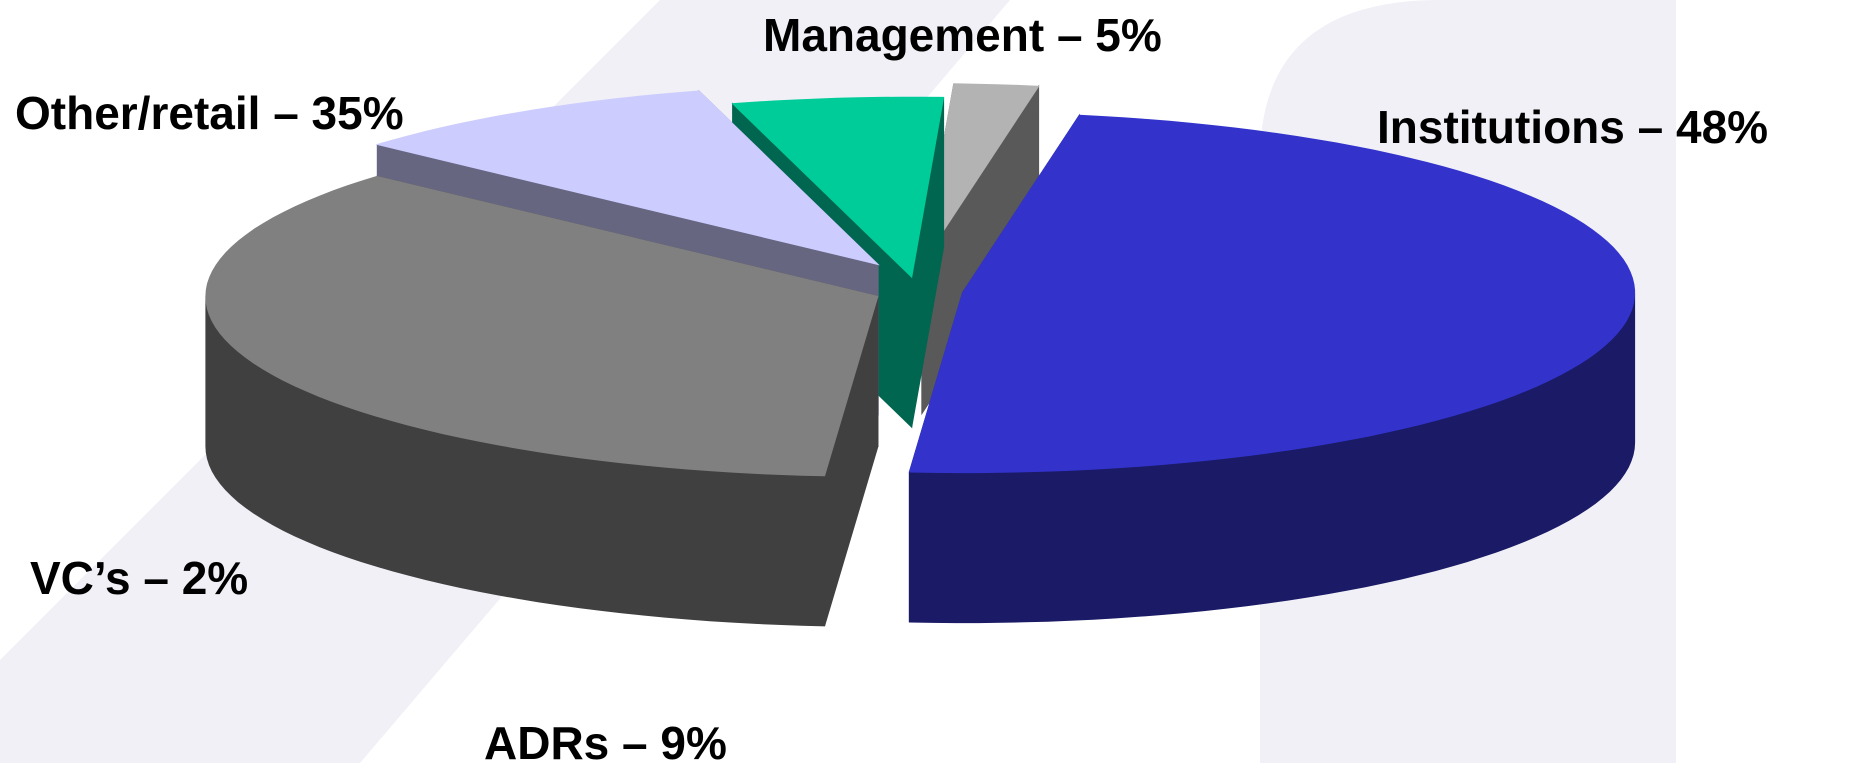  Describe the element at coordinates (962, 35) in the screenshot. I see `slice-label-management: Management – 5%` at that location.